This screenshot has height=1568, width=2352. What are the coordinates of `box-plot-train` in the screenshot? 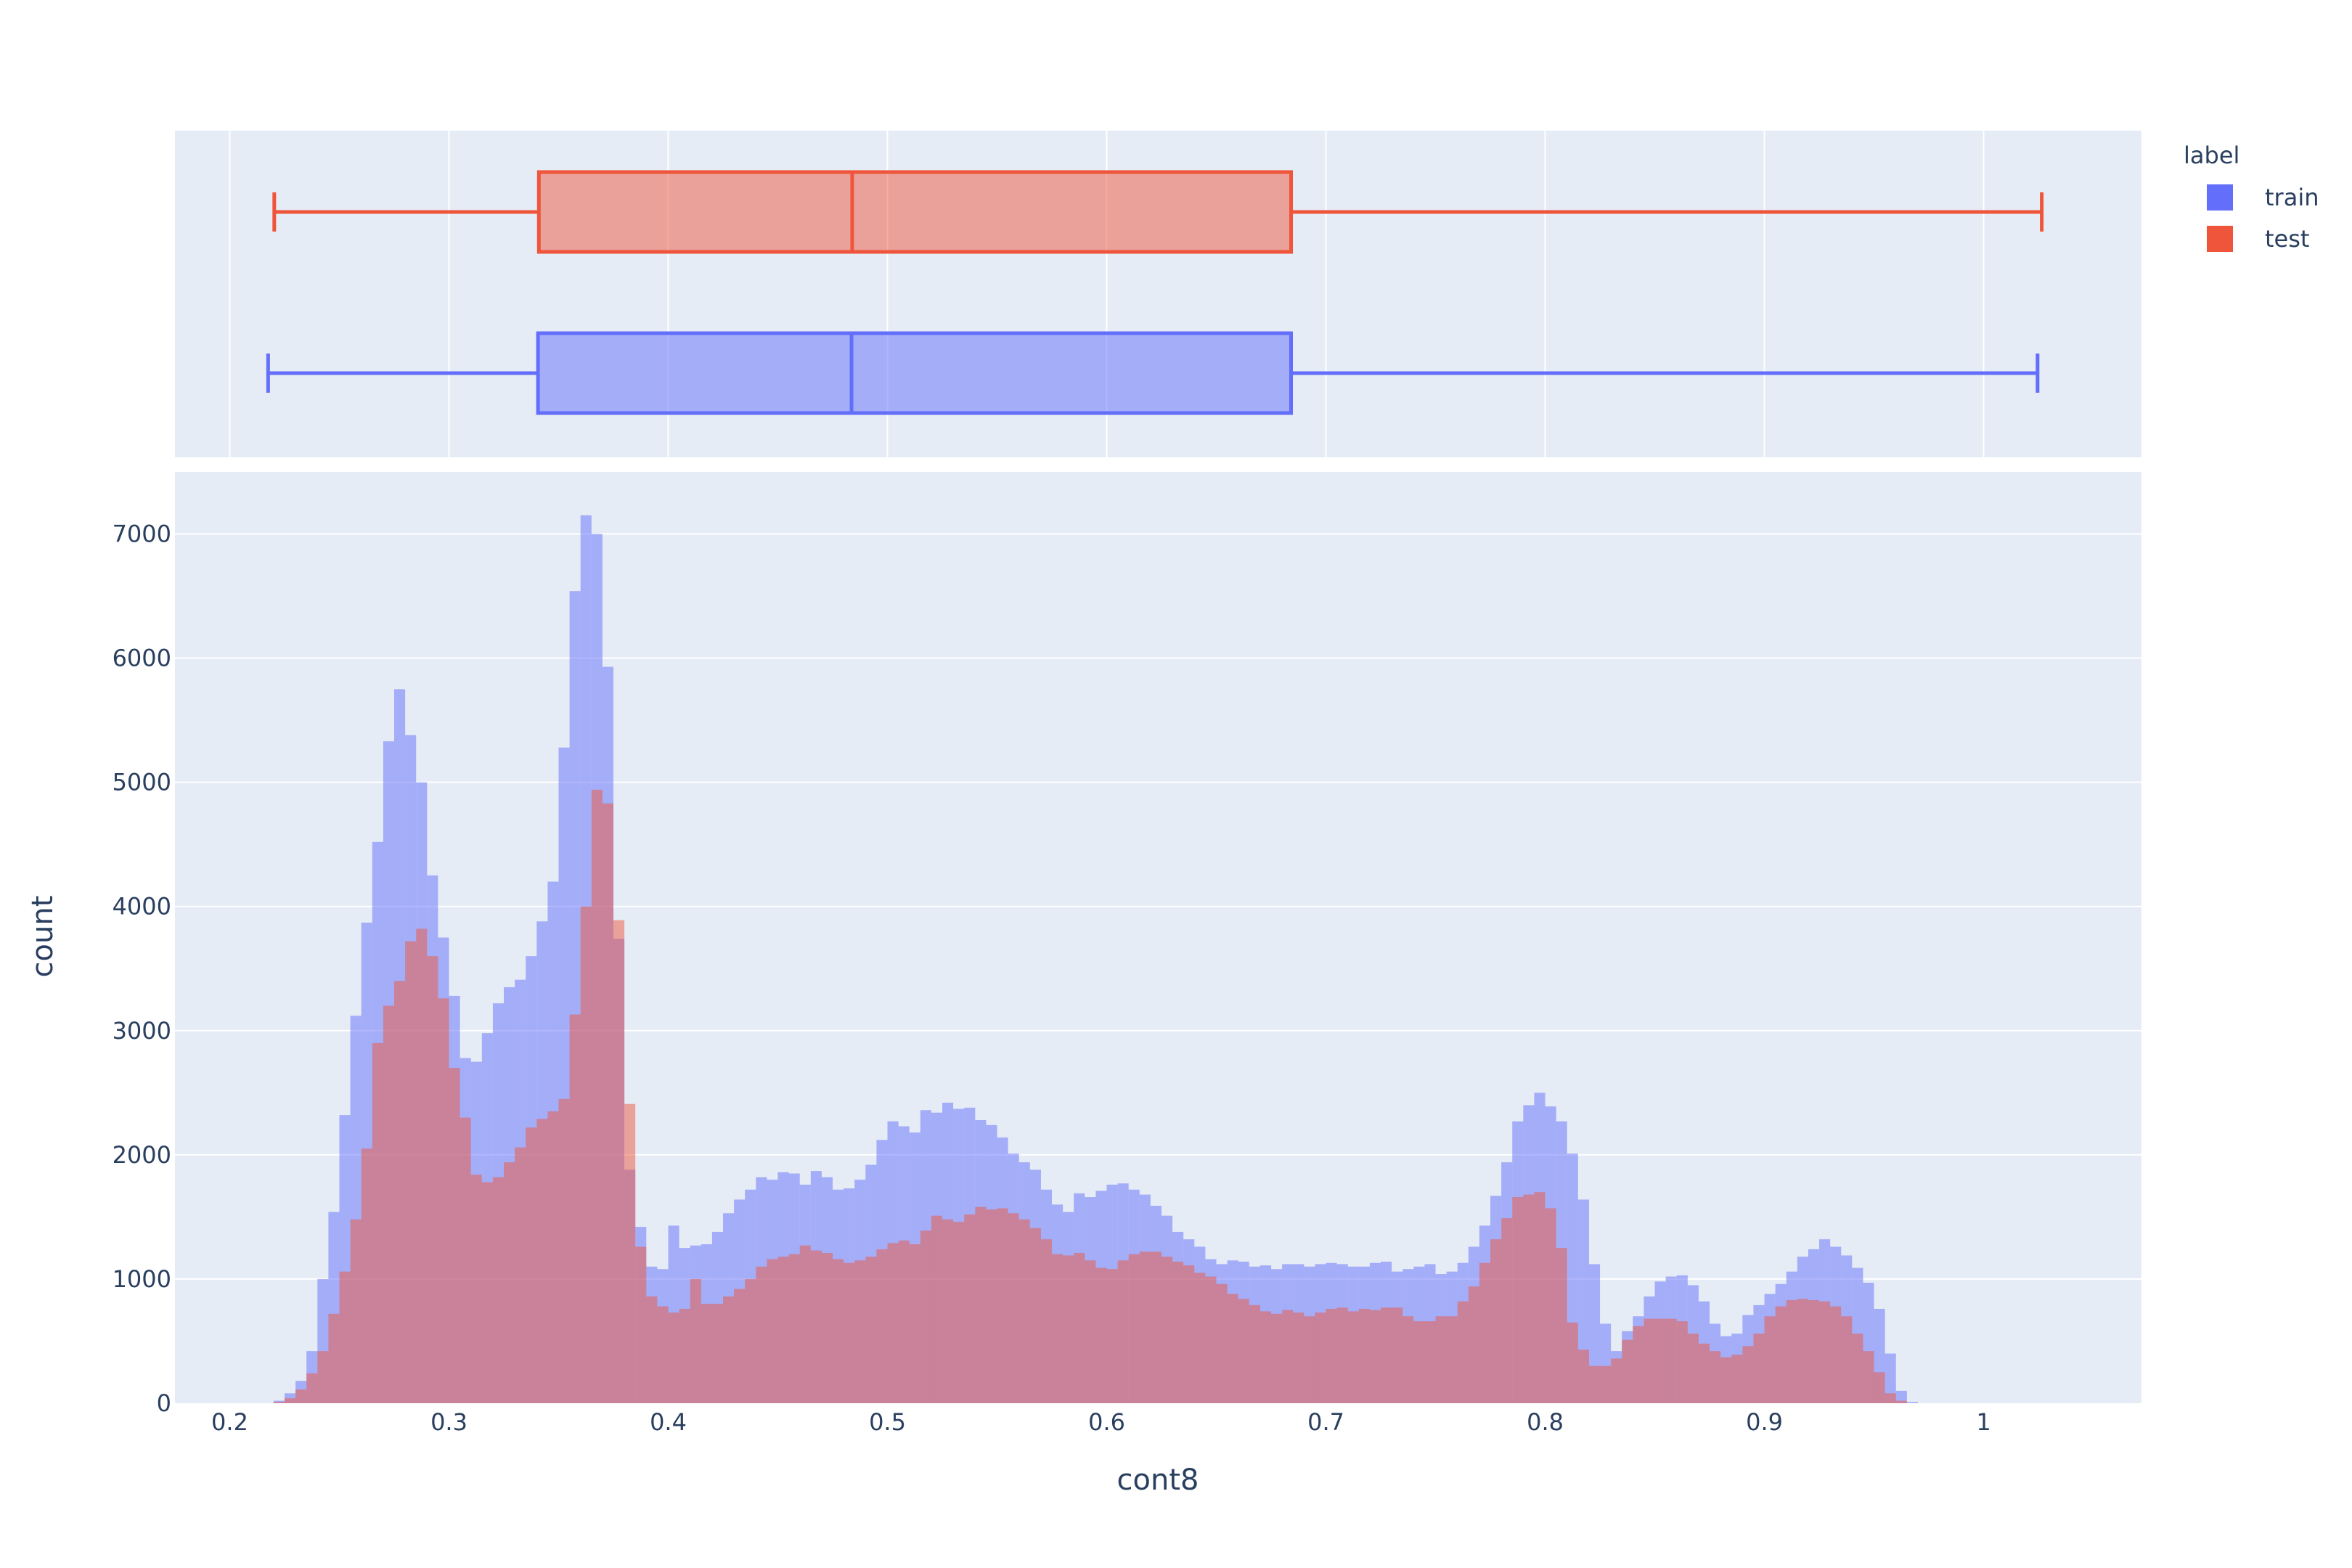 It's located at (1153, 373).